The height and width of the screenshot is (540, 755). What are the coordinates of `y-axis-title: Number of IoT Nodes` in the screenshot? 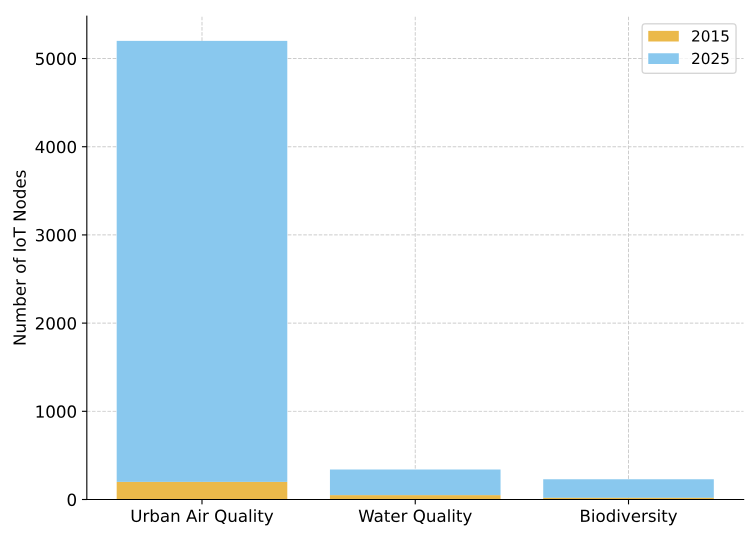 It's located at (19, 257).